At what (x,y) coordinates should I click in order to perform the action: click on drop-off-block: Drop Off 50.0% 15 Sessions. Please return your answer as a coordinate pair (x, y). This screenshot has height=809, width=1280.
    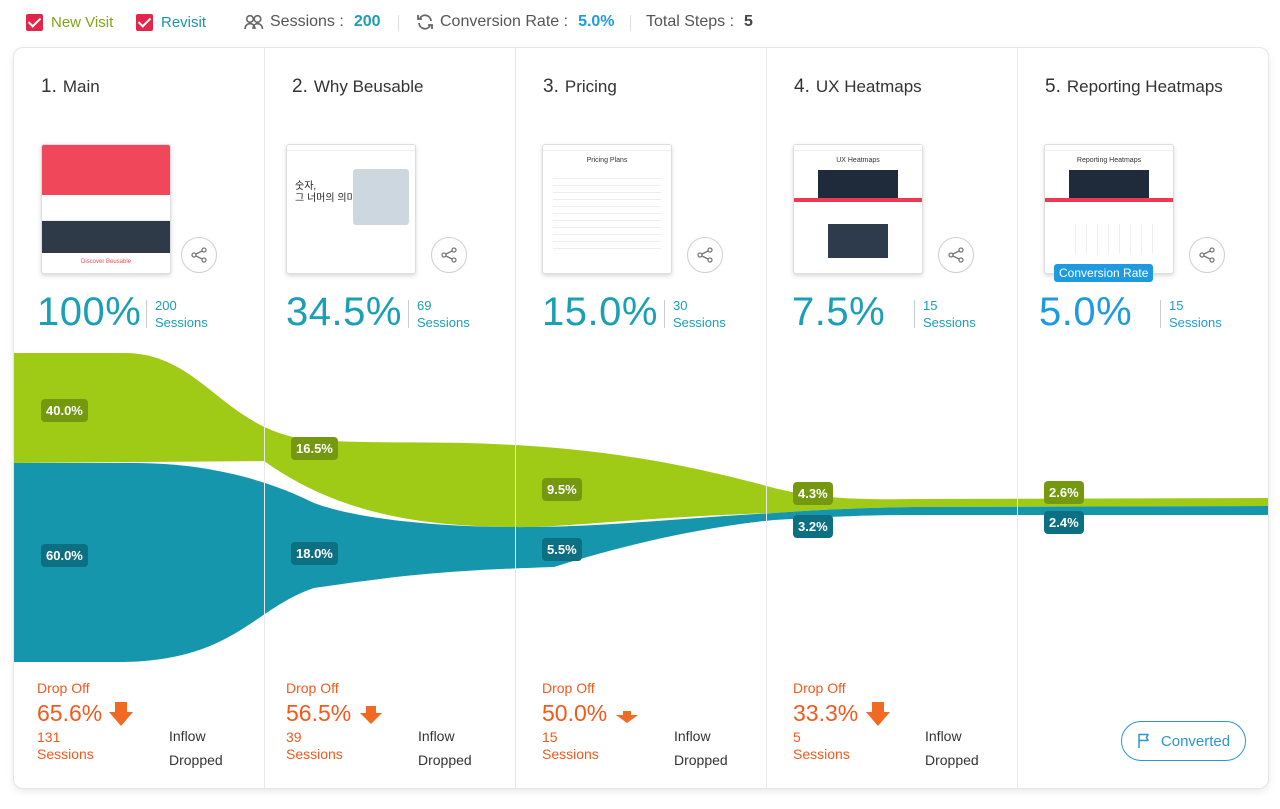
    Looking at the image, I should click on (574, 721).